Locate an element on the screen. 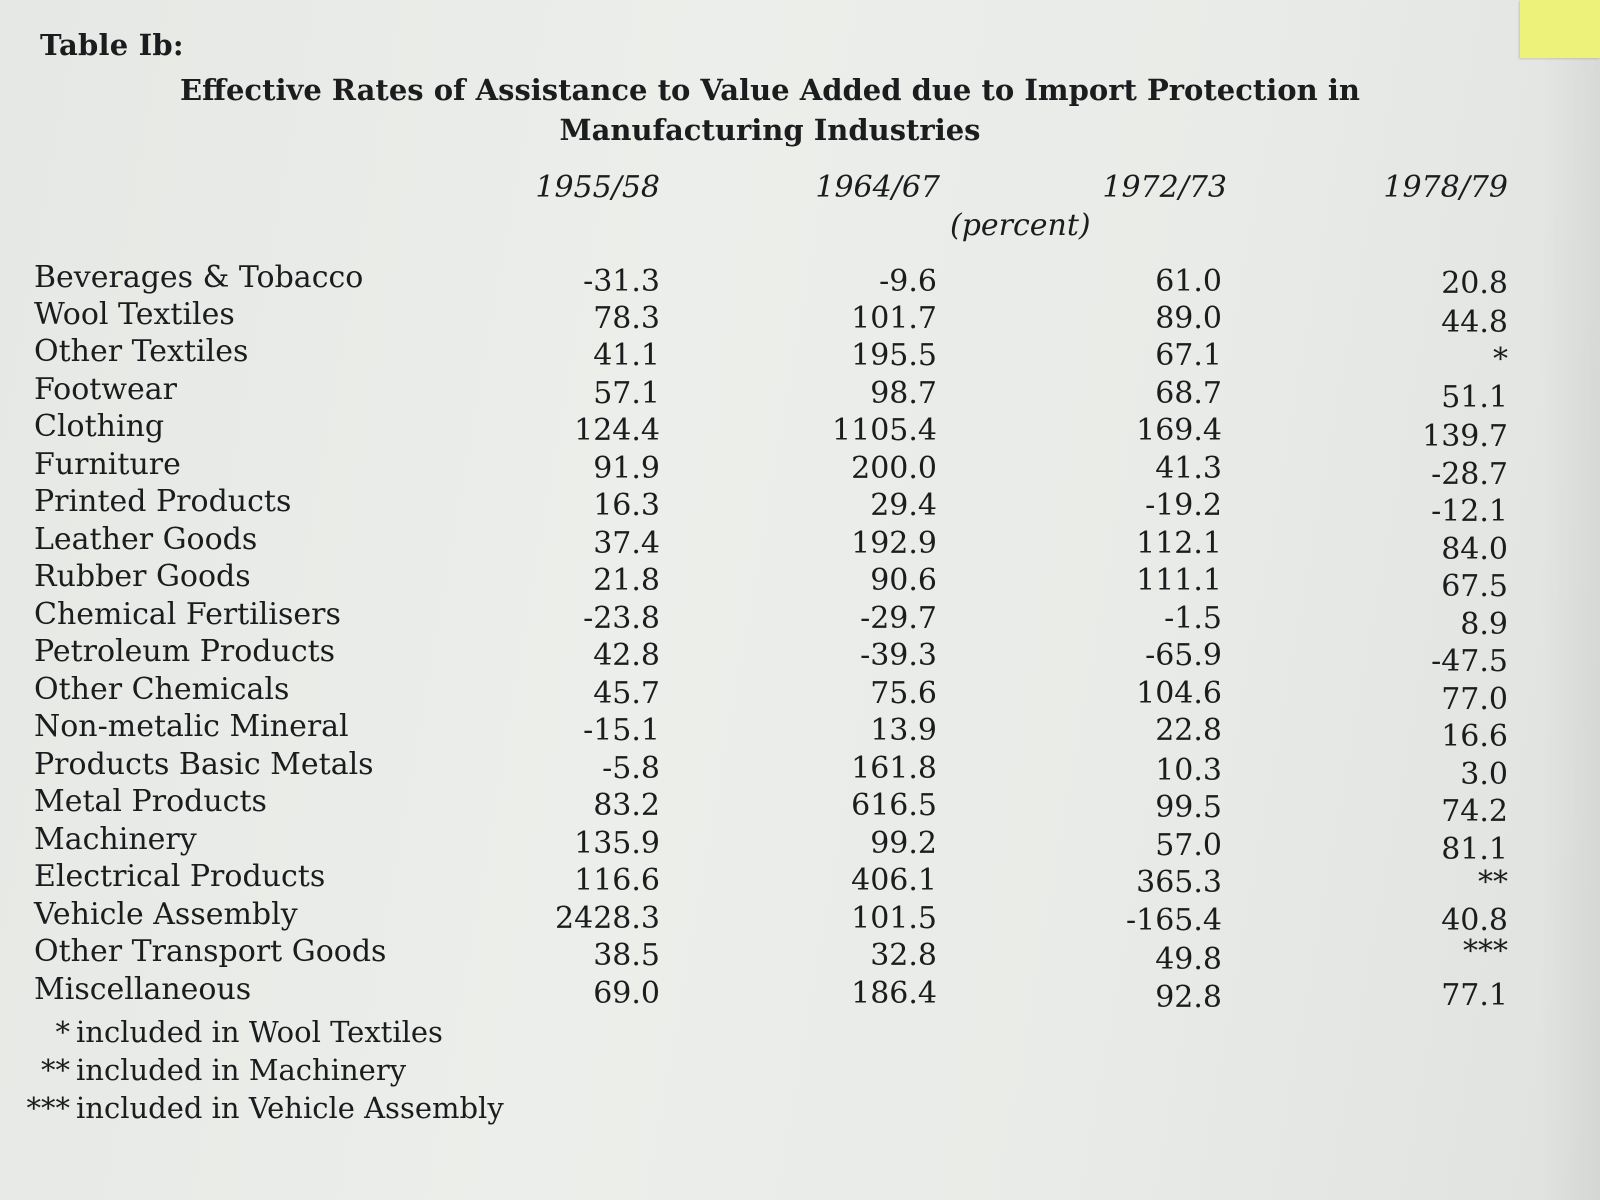 This screenshot has height=1200, width=1600. row-label: Products Basic Metals is located at coordinates (204, 764).